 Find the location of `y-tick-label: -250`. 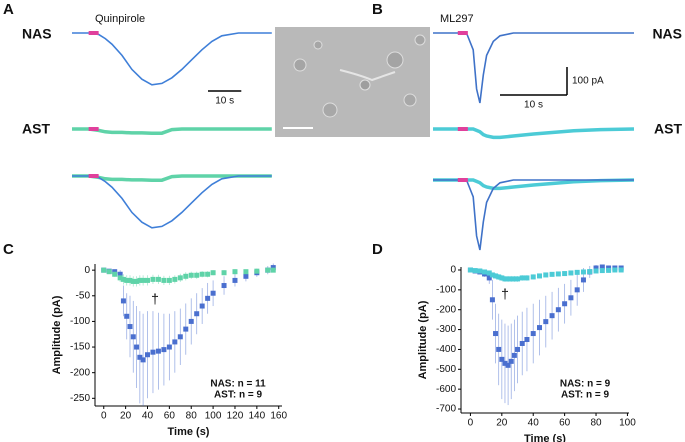

y-tick-label: -250 is located at coordinates (80, 398).